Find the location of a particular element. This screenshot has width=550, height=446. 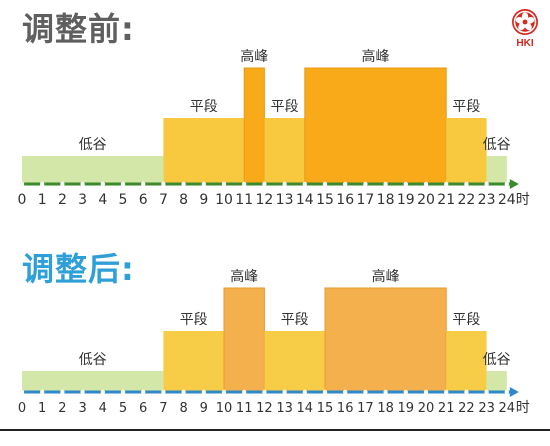

tick-label: 5 is located at coordinates (123, 408).